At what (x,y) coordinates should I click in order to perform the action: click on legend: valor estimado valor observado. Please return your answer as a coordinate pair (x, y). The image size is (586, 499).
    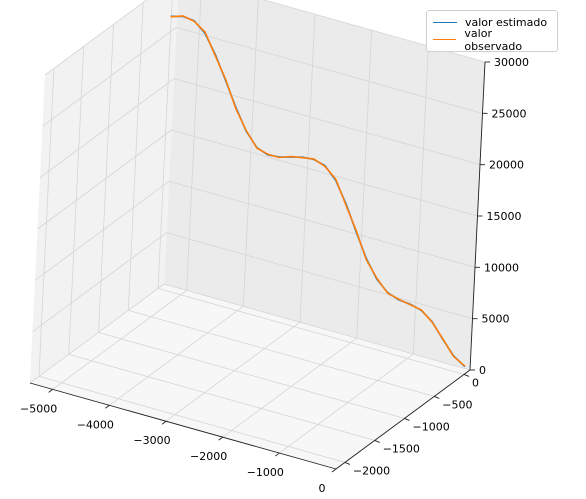
    Looking at the image, I should click on (492, 31).